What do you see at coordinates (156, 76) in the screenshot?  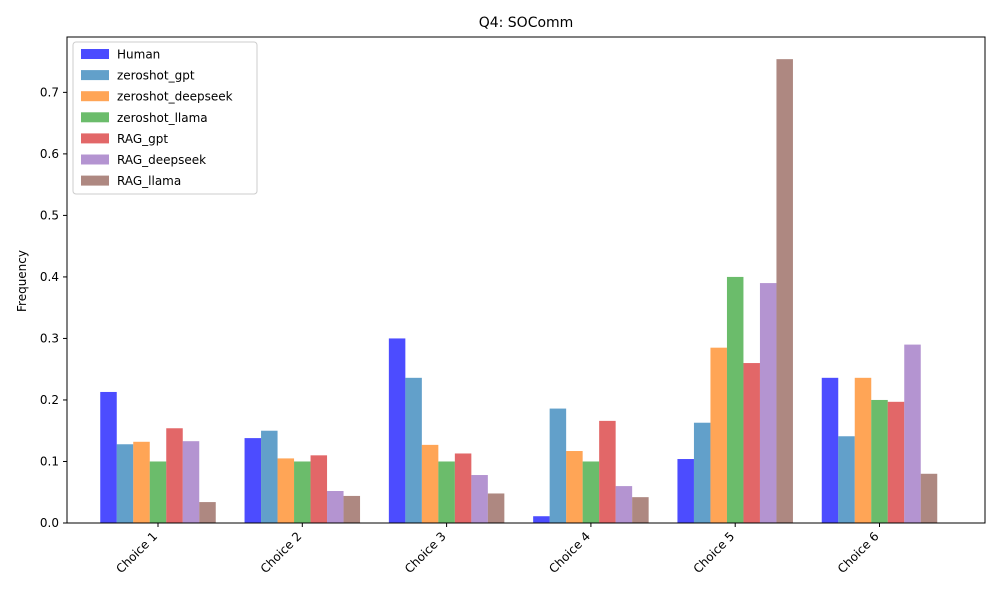 I see `legend-label: zeroshot_gpt` at bounding box center [156, 76].